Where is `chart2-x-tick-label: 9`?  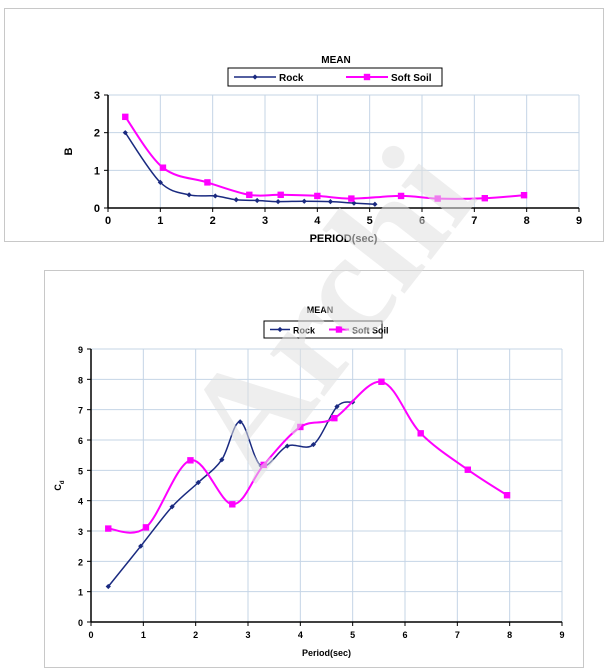 chart2-x-tick-label: 9 is located at coordinates (561, 635).